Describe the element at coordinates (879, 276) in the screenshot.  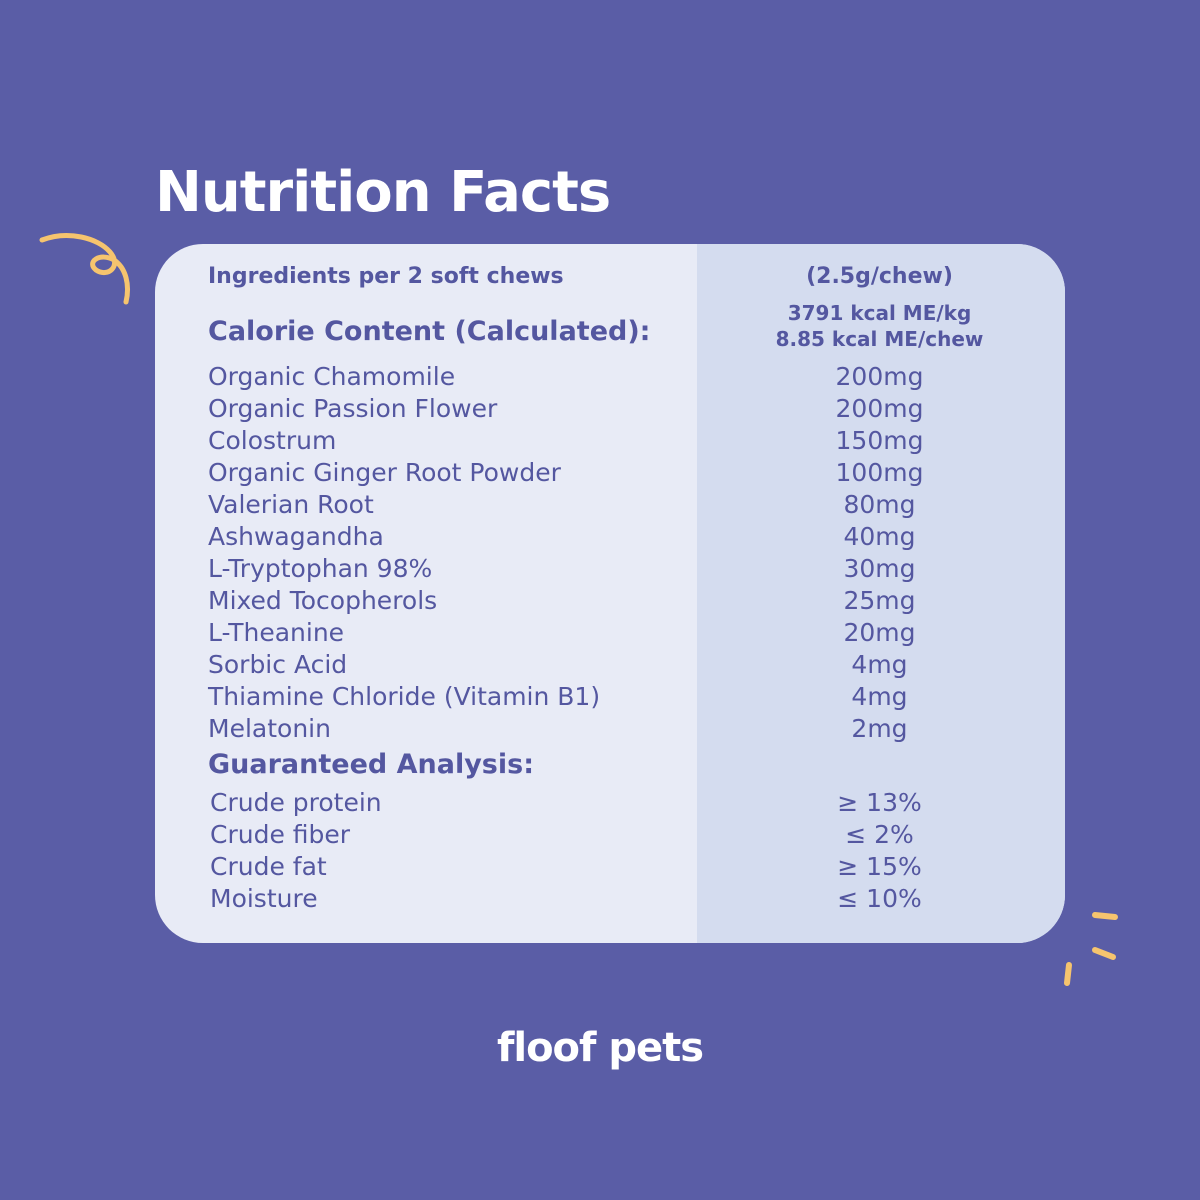
I see `header-value: (2.5g/chew)` at that location.